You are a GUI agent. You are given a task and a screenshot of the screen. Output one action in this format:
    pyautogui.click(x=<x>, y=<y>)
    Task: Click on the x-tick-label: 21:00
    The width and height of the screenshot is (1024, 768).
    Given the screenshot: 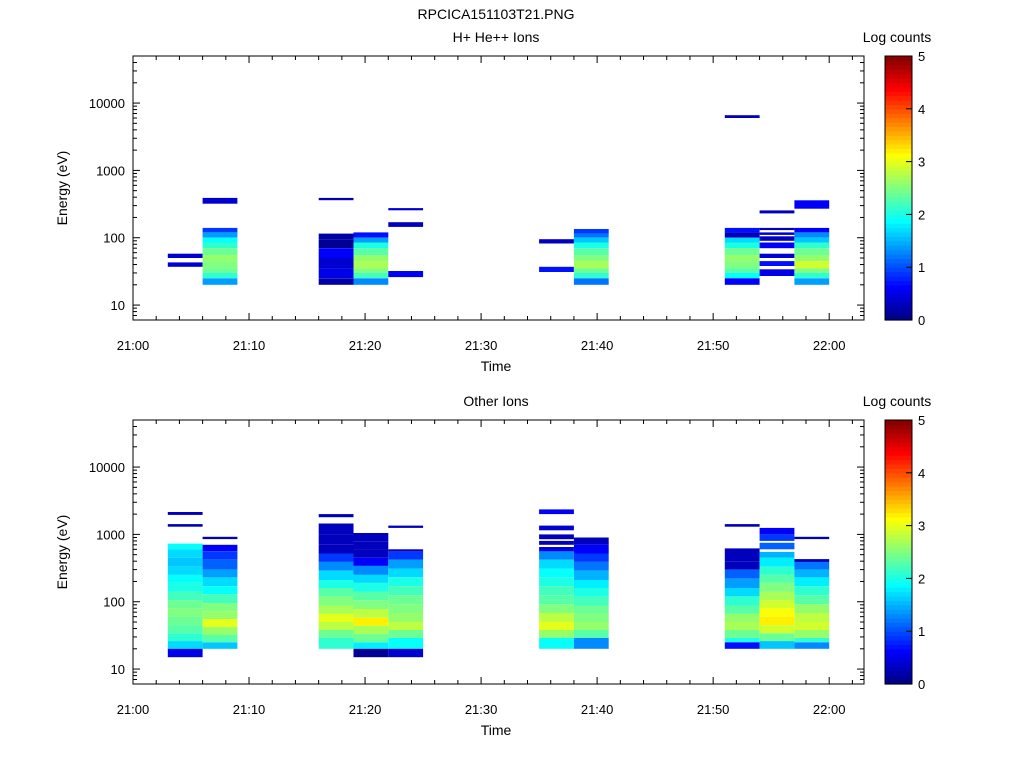 What is the action you would take?
    pyautogui.click(x=133, y=345)
    